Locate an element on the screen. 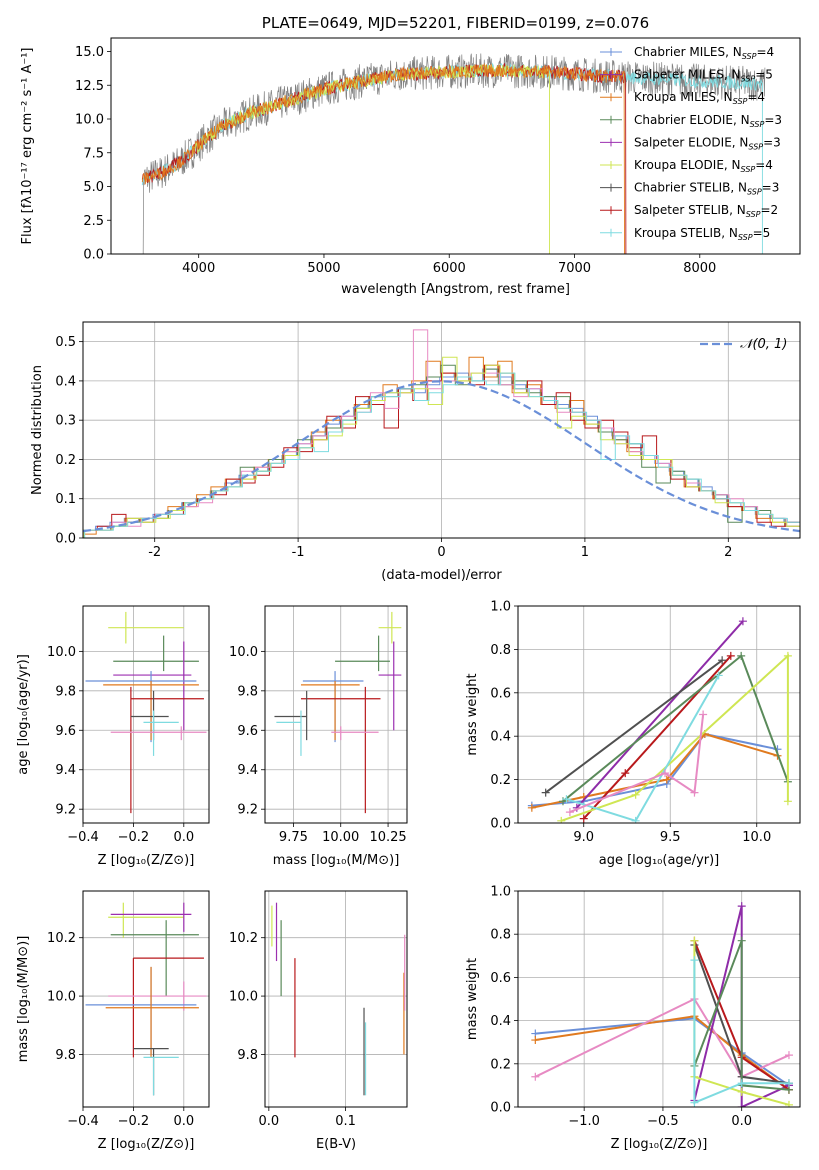 The image size is (819, 1170). x-tick-label: −0.4 is located at coordinates (83, 1121).